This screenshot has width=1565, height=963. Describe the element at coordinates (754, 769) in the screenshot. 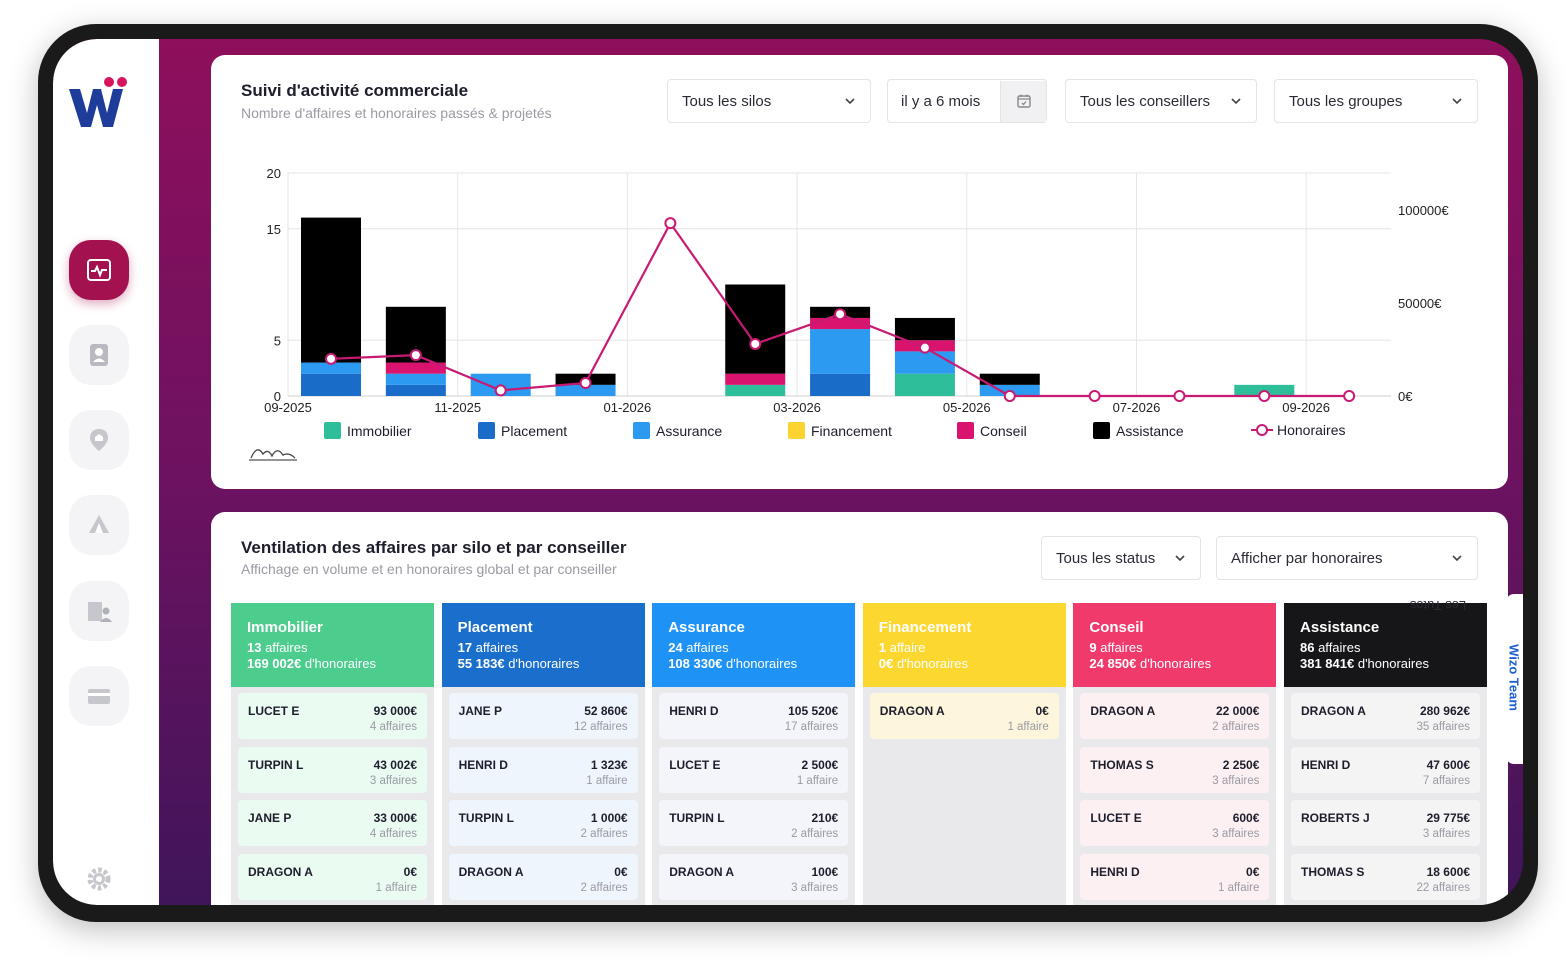

I see `advisor-row: LUCET E 2 500€ 1 affaire` at that location.